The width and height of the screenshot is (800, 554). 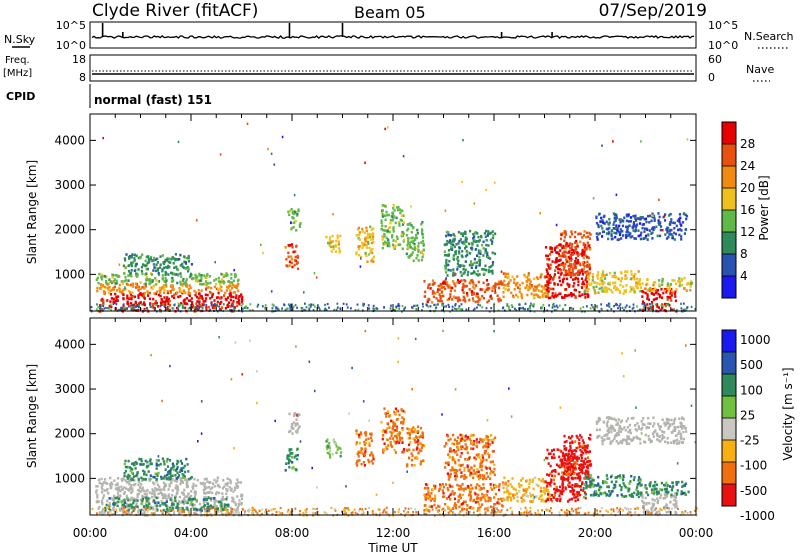 I want to click on power-ytick-label: 1000, so click(x=69, y=274).